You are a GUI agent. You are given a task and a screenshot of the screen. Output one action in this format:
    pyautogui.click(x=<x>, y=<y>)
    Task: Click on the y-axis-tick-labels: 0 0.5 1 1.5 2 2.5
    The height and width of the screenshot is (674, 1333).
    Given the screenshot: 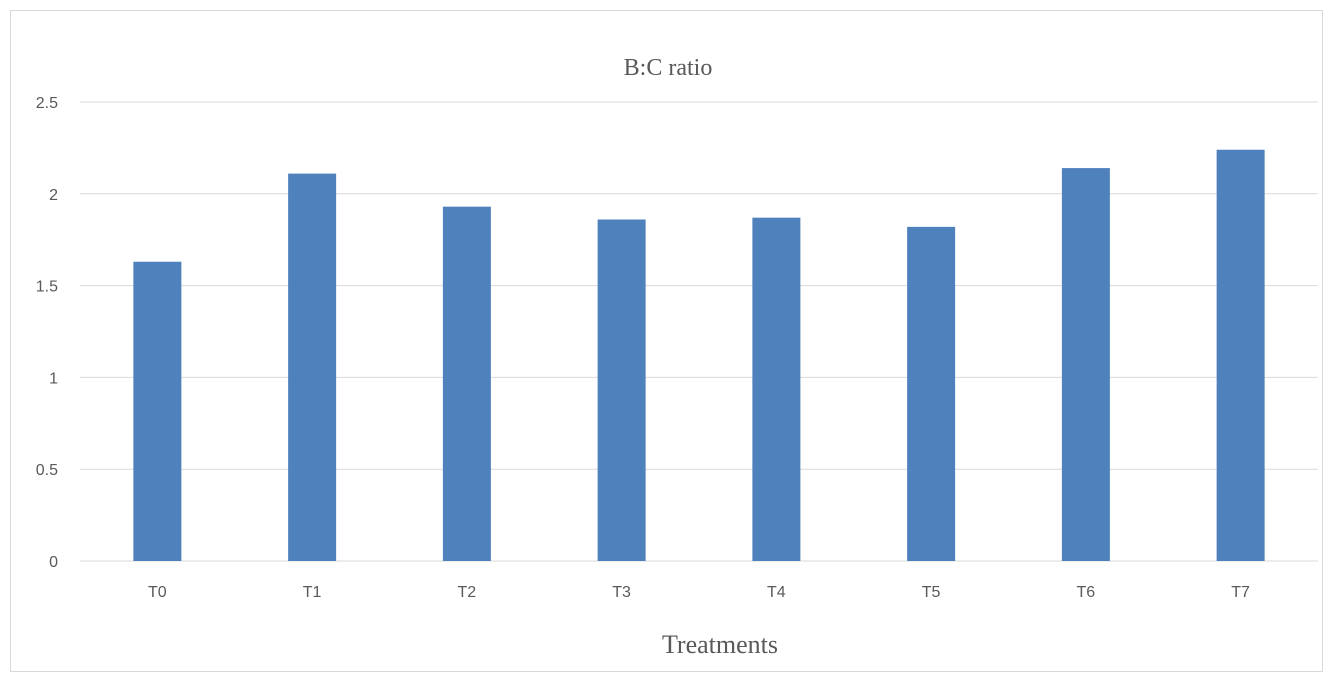 What is the action you would take?
    pyautogui.click(x=47, y=333)
    